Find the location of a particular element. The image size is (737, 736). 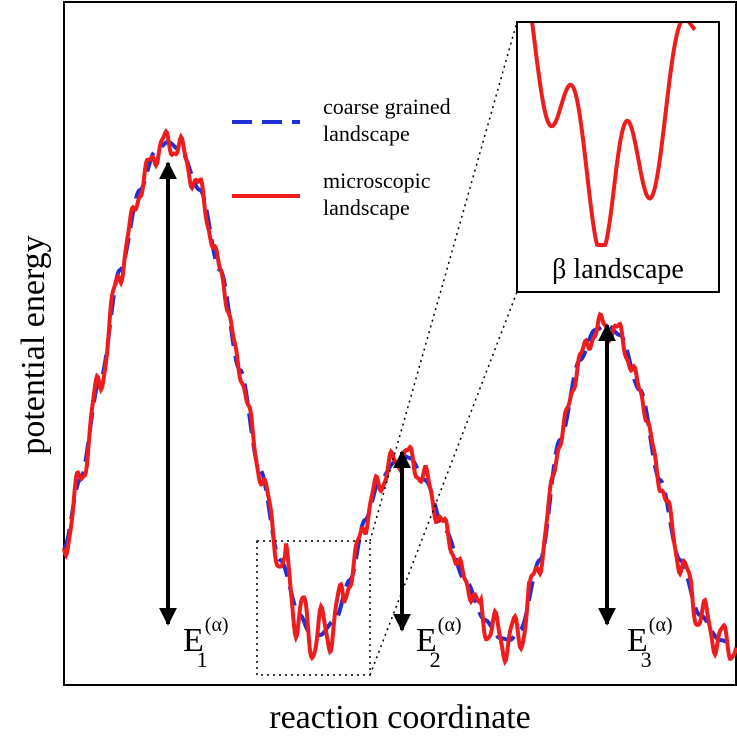

barrier-label-3: E(α) 3 is located at coordinates (650, 643).